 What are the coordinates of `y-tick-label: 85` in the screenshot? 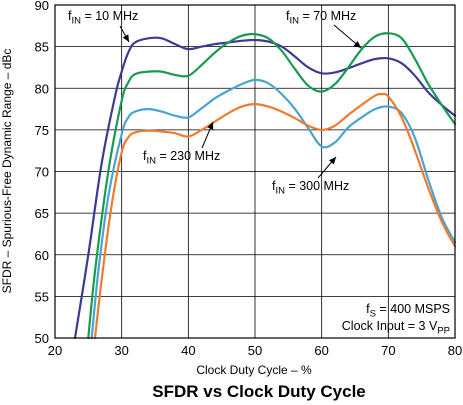 It's located at (42, 47).